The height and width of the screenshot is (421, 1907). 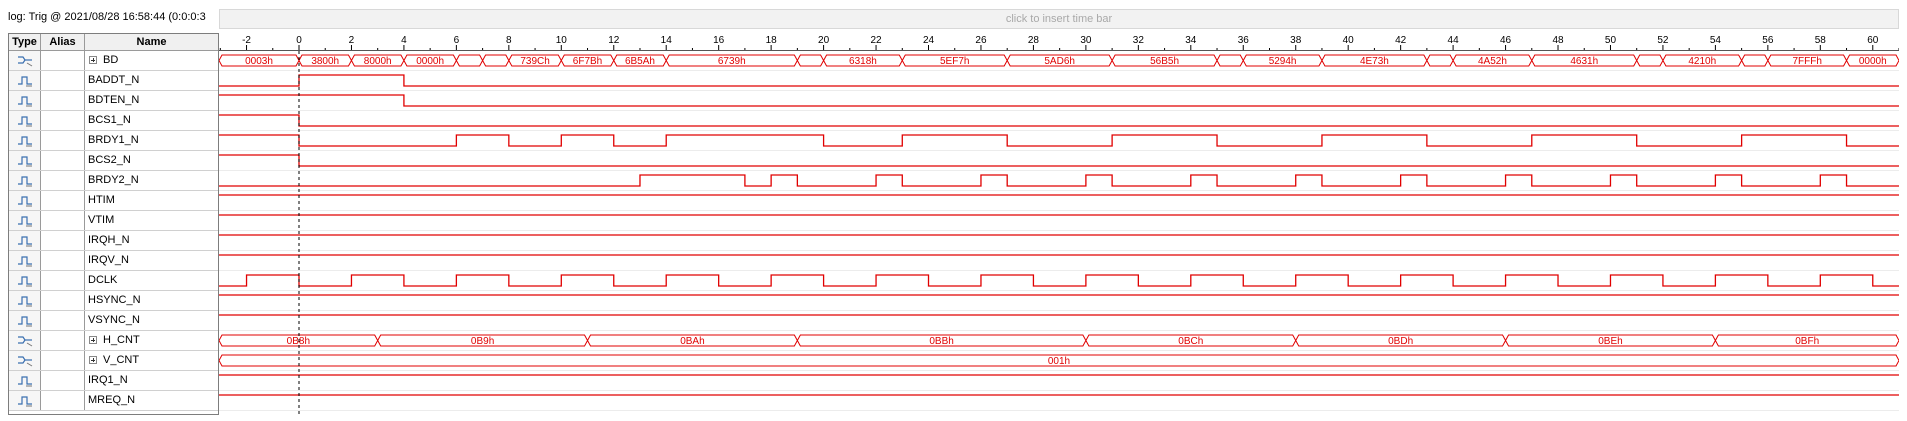 I want to click on bus-value-label: 5EF7h, so click(x=954, y=61).